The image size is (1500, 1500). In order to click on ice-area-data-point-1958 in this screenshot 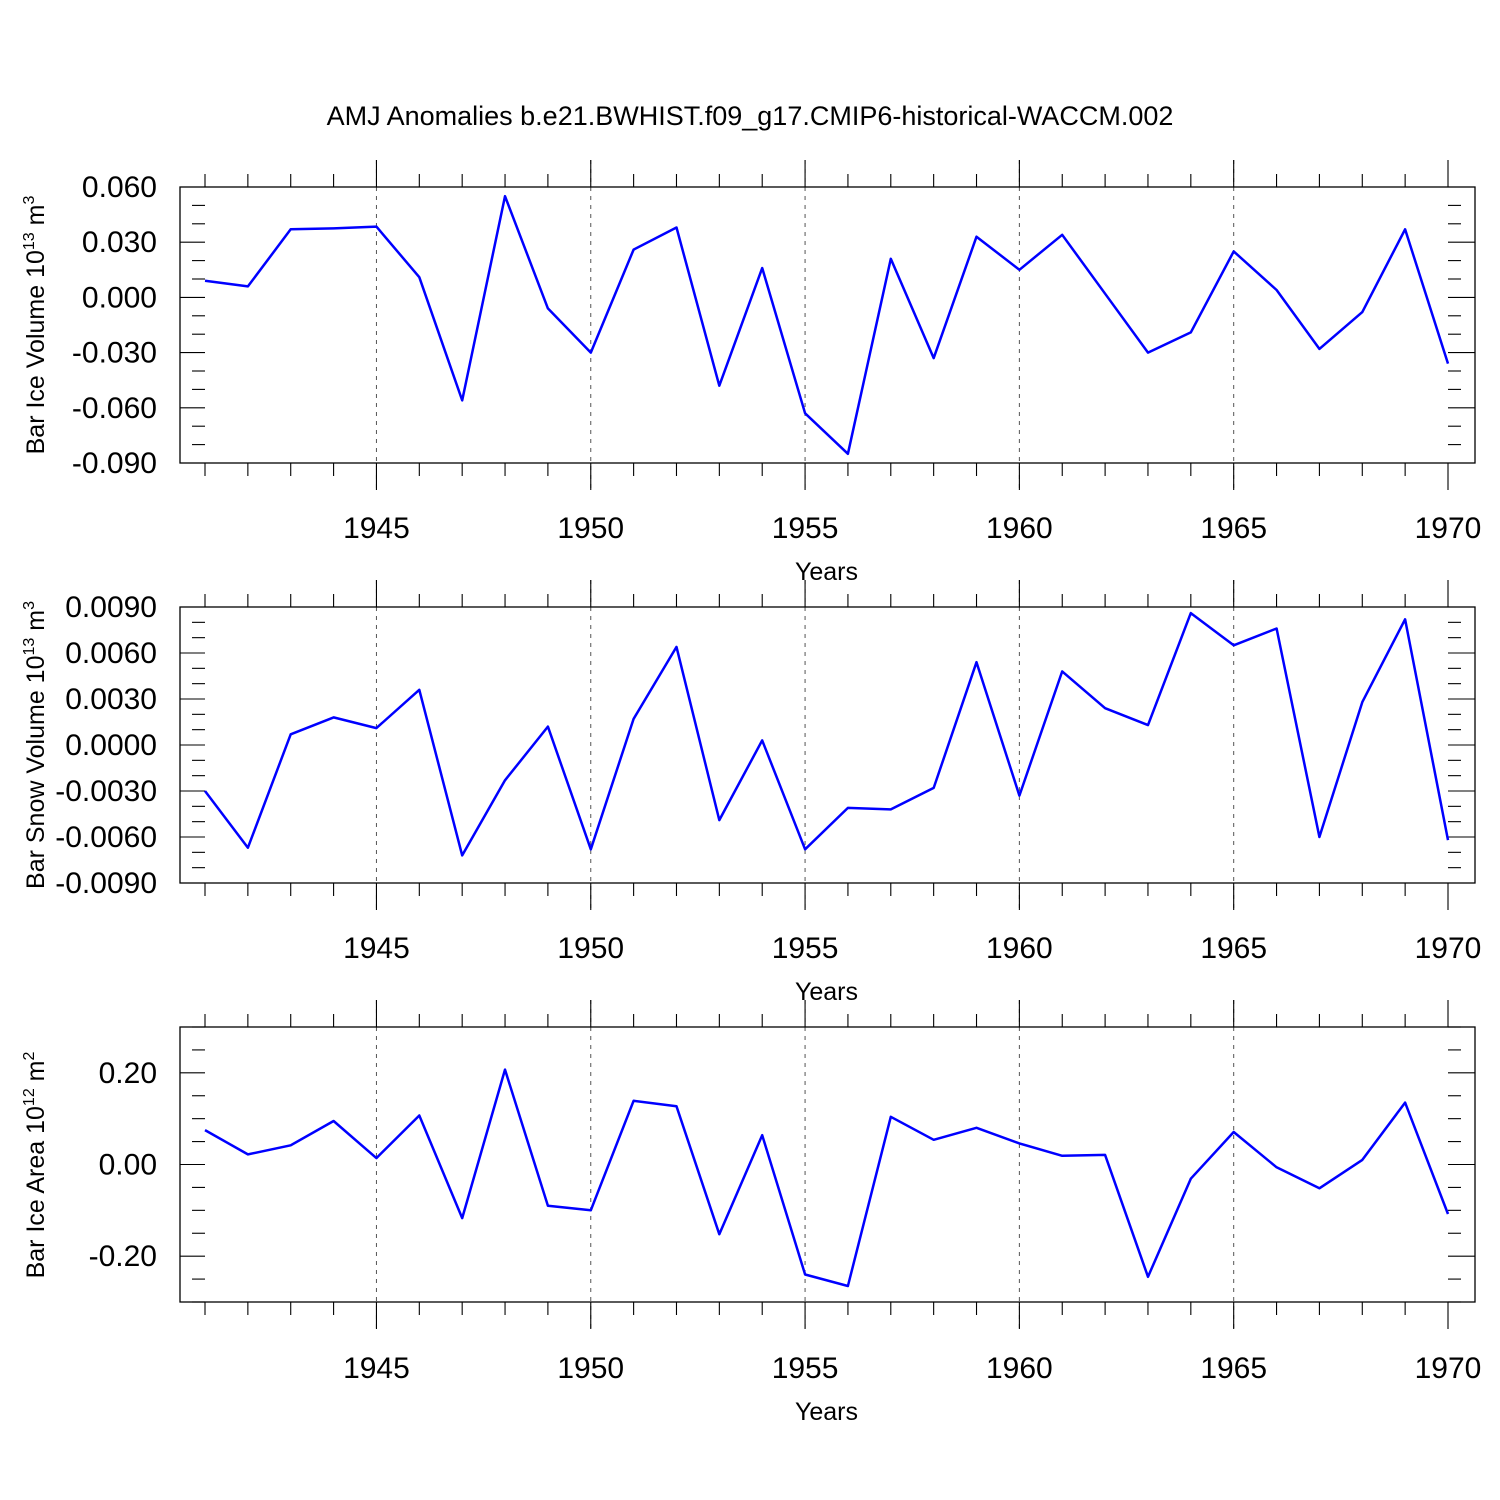, I will do `click(933, 1139)`.